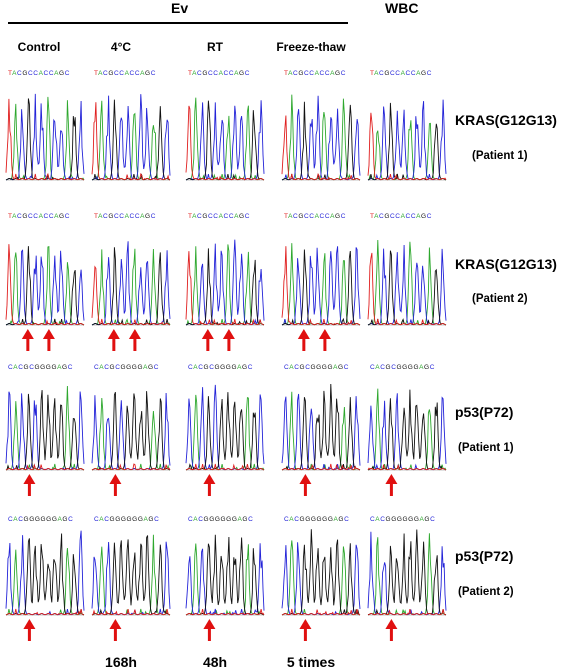 The image size is (567, 670). What do you see at coordinates (180, 8) in the screenshot?
I see `ev-group-label: Ev` at bounding box center [180, 8].